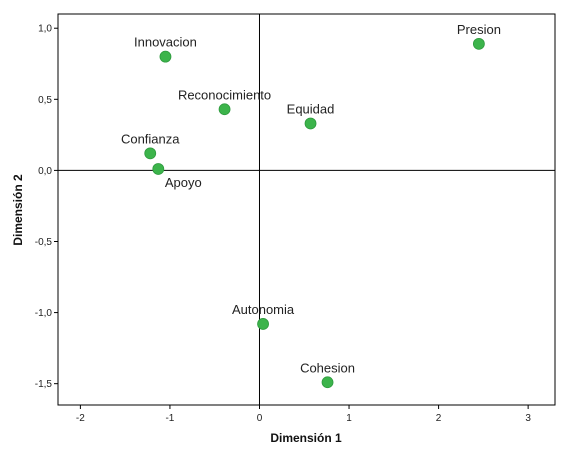 Image resolution: width=565 pixels, height=460 pixels. I want to click on y-axis-ticks: 1,0 0,5 0,0 -0,5 -1,0 -1,5, so click(46, 207).